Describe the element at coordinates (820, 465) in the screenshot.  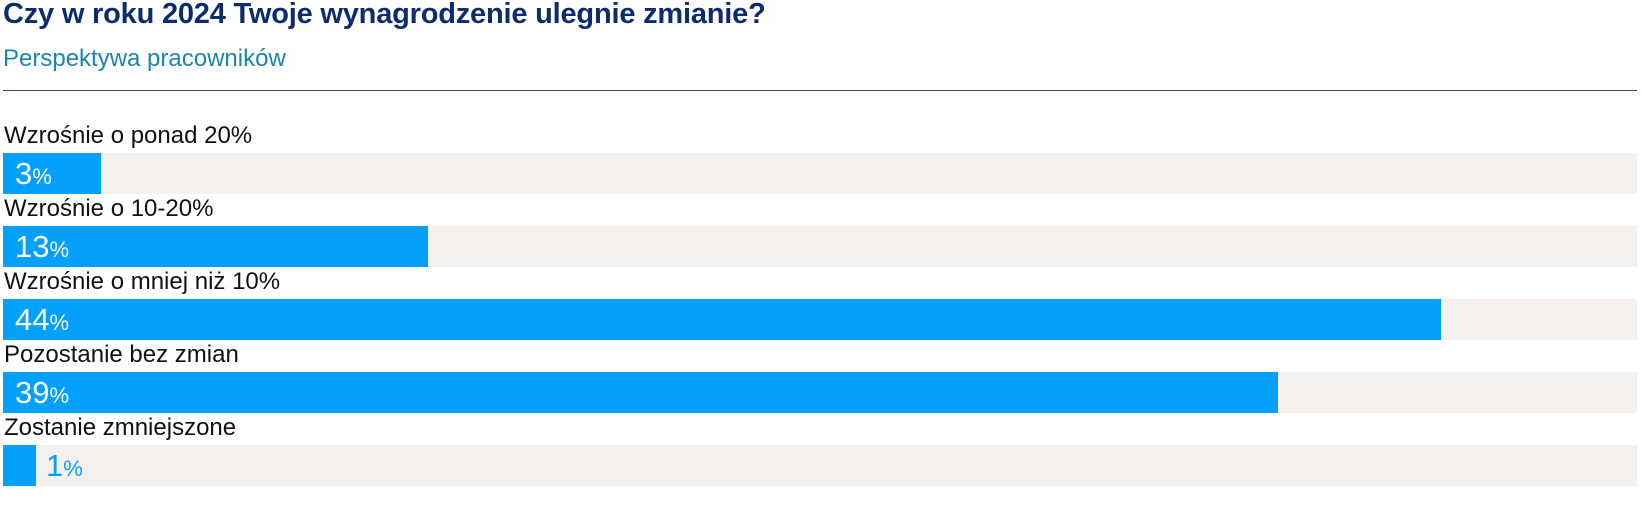
I see `bar-track: 1%` at that location.